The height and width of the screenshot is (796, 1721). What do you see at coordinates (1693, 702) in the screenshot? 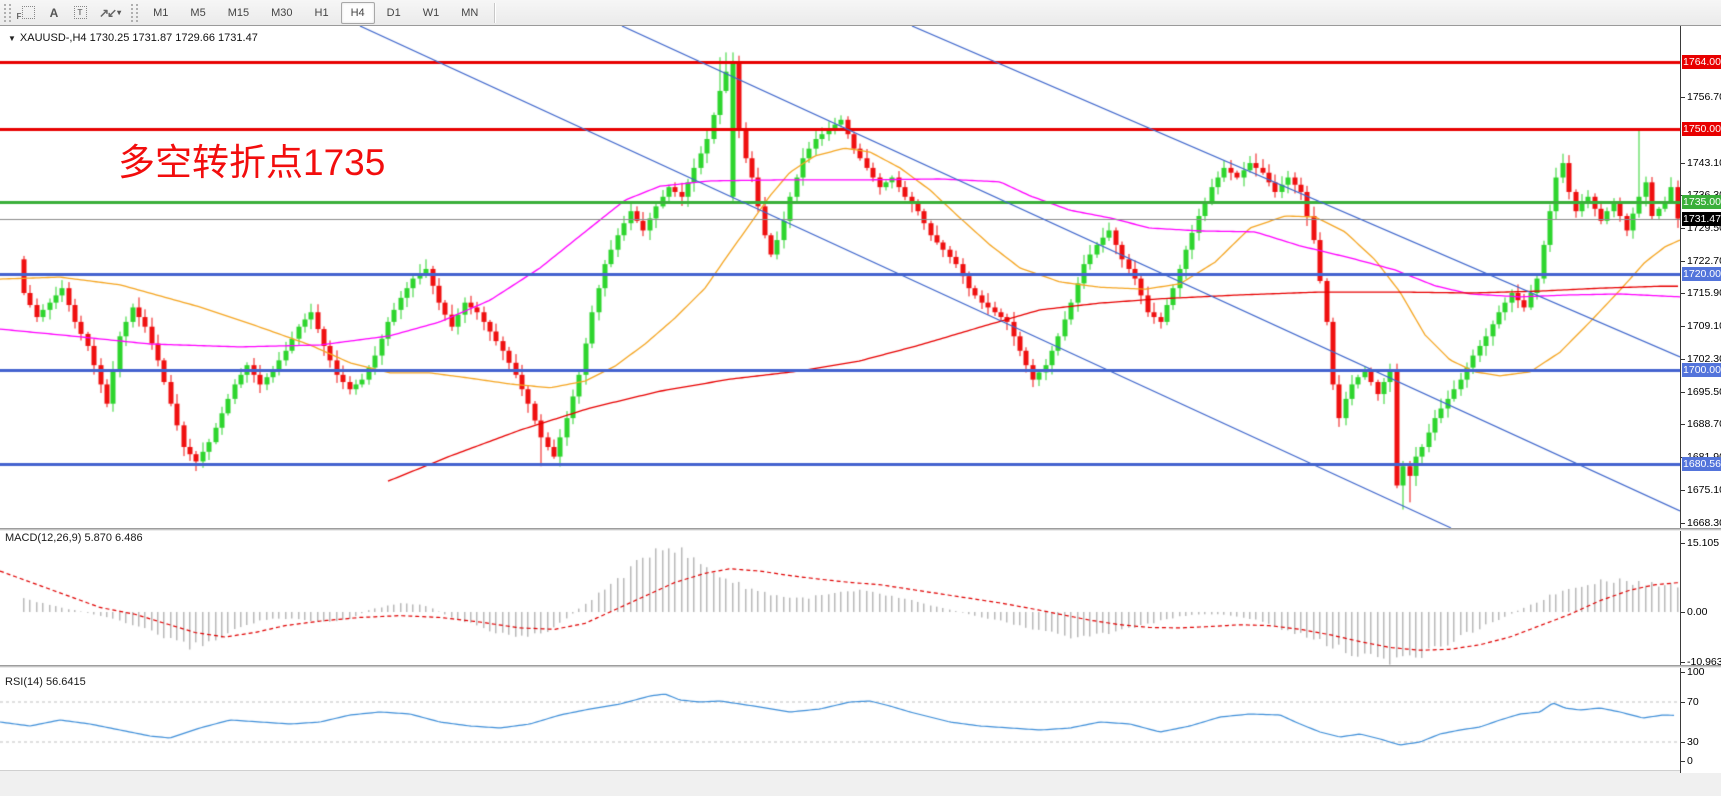
I see `rsi-scale-label: 70` at bounding box center [1693, 702].